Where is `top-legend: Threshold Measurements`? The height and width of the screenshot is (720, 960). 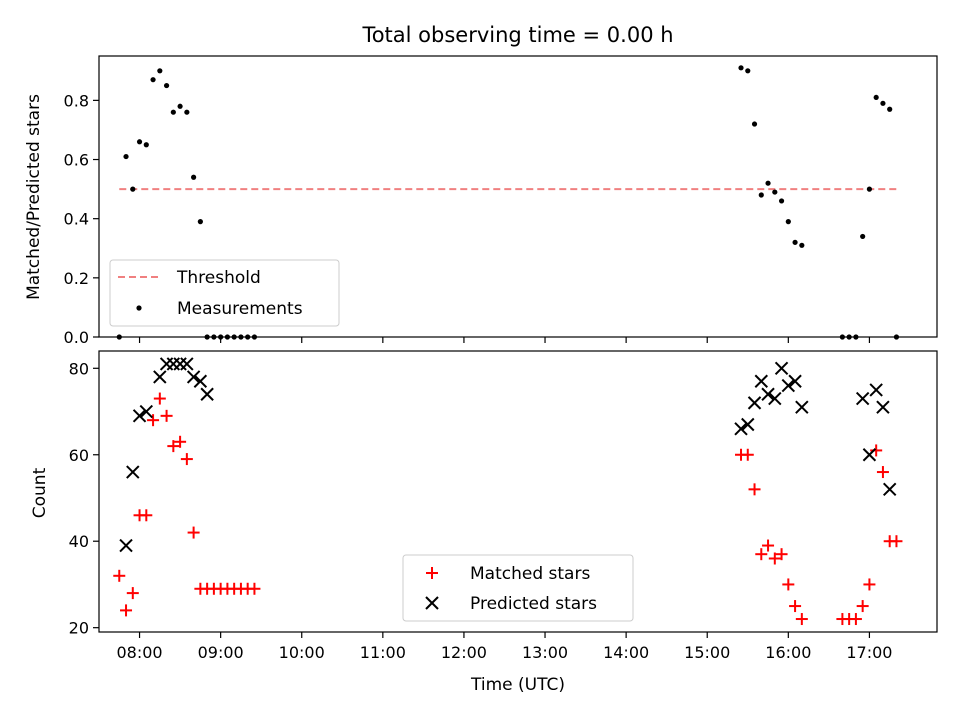 top-legend: Threshold Measurements is located at coordinates (224, 293).